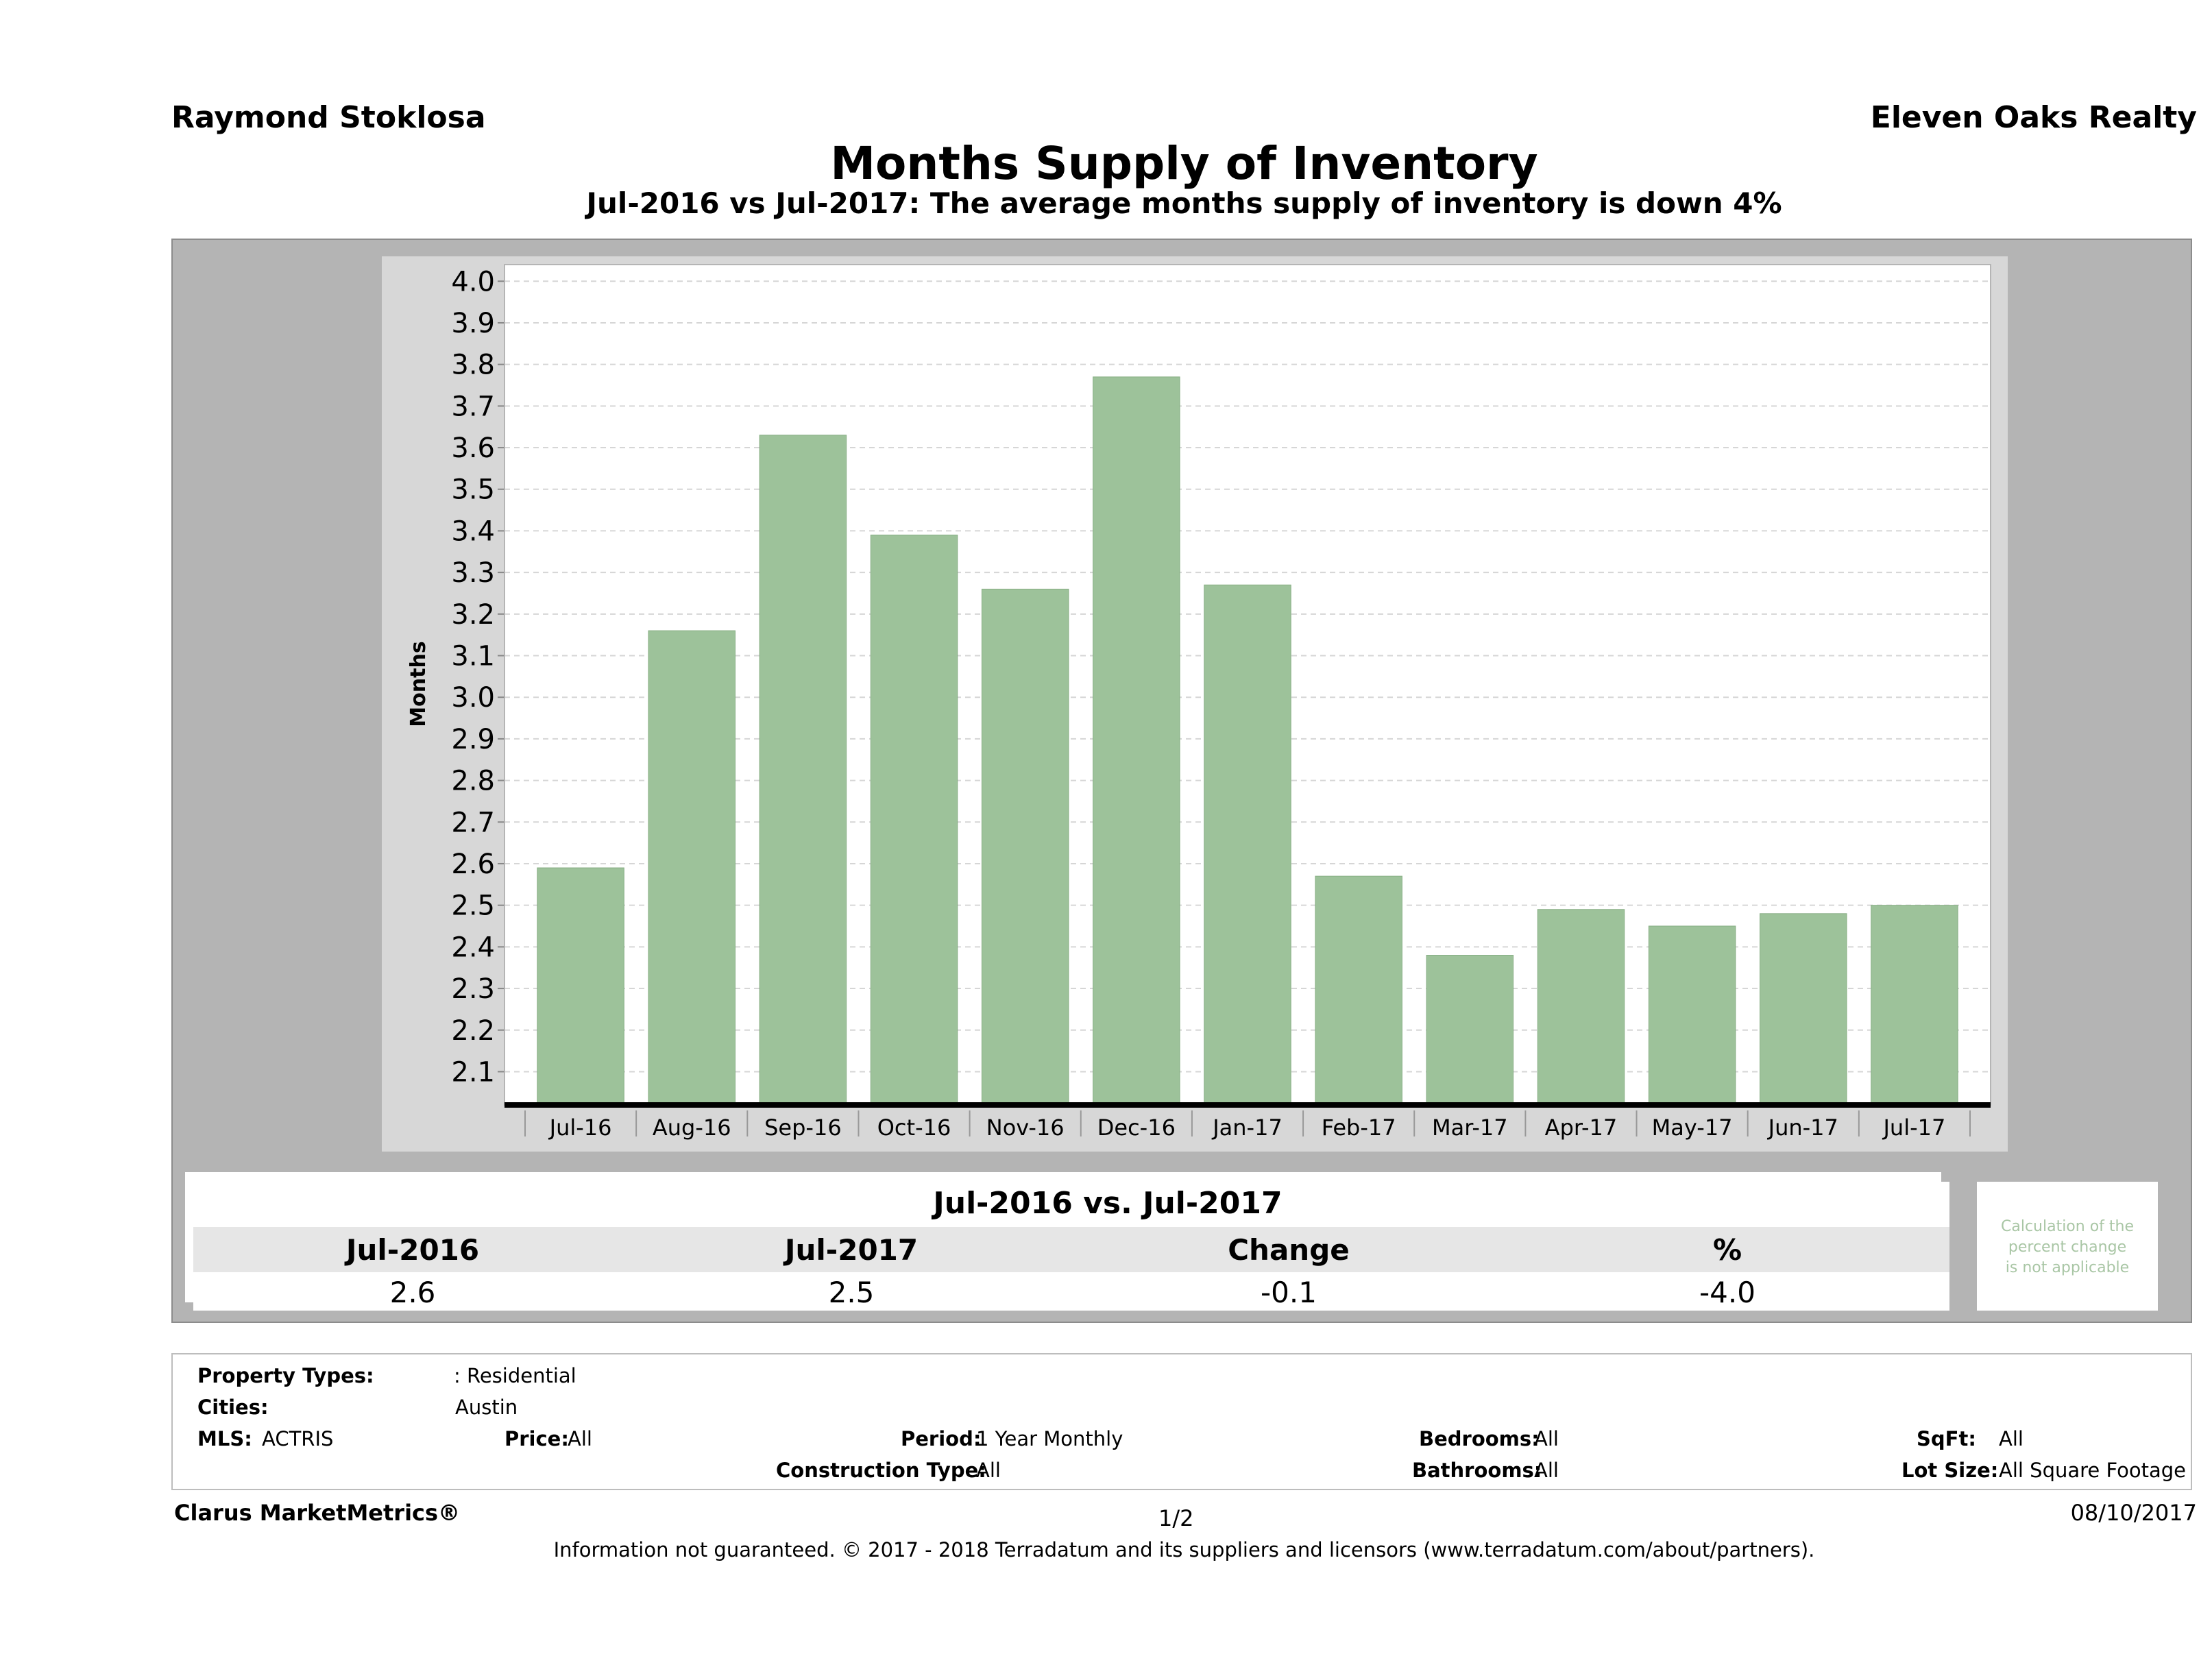 This screenshot has height=1678, width=2212. I want to click on x-tick-label: Mar-17, so click(1470, 1128).